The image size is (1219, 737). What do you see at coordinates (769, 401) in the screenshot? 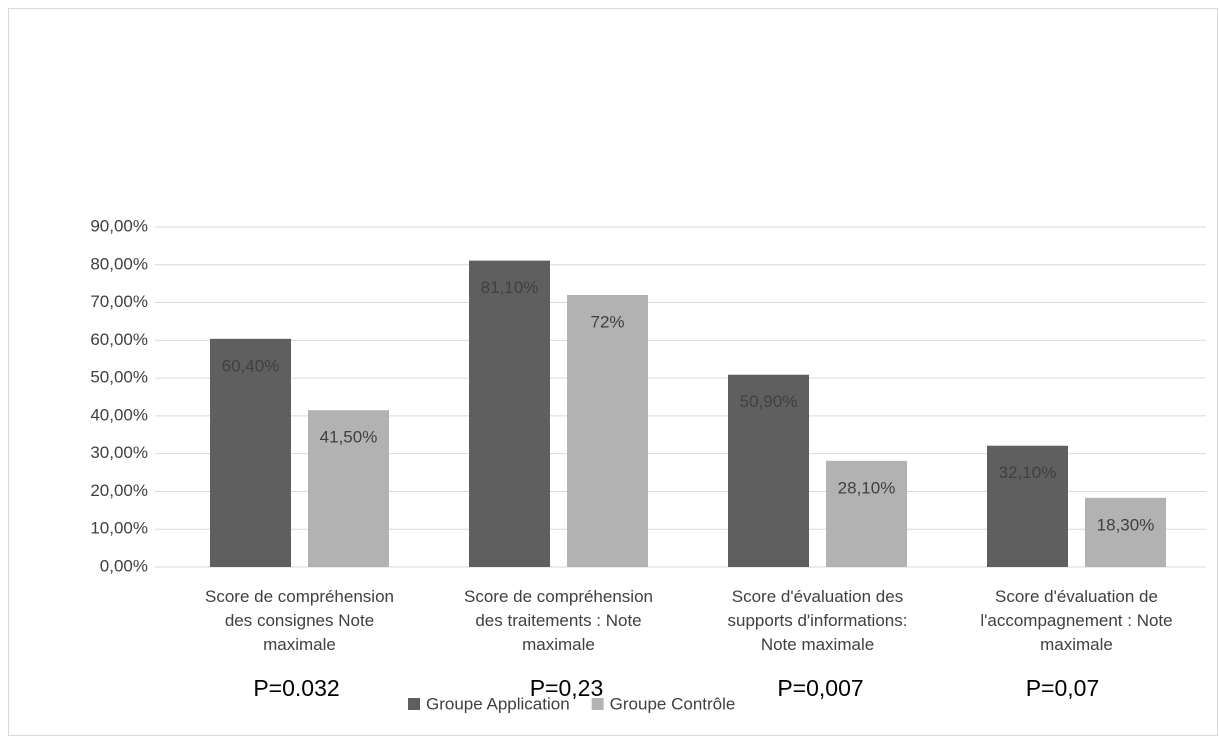
I see `data-label: 50,90%` at bounding box center [769, 401].